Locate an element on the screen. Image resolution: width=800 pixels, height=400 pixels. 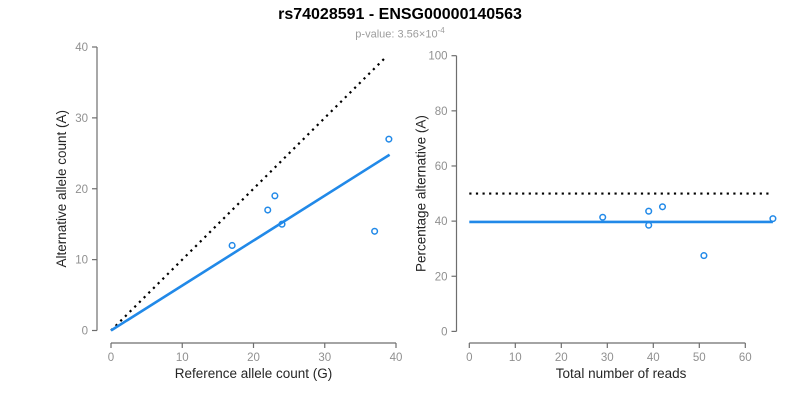
x-tick-label: 50 is located at coordinates (699, 358).